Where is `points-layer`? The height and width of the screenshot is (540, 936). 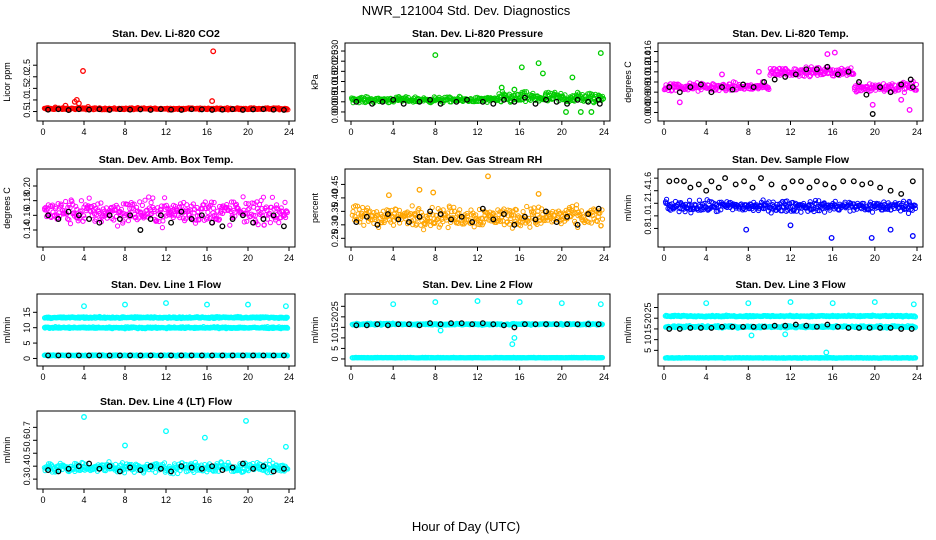
points-layer is located at coordinates (166, 329).